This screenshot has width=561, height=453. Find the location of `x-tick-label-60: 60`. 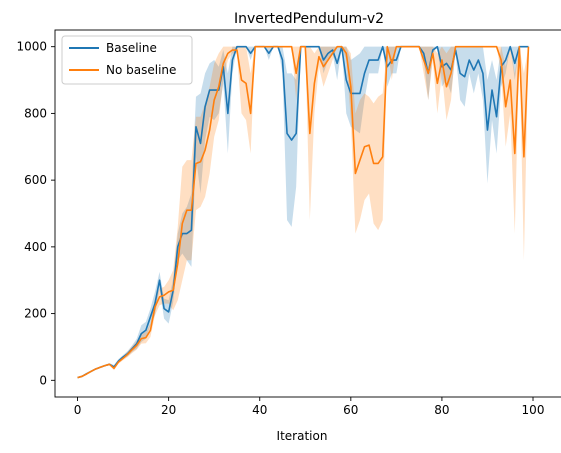

x-tick-label-60: 60 is located at coordinates (350, 410).